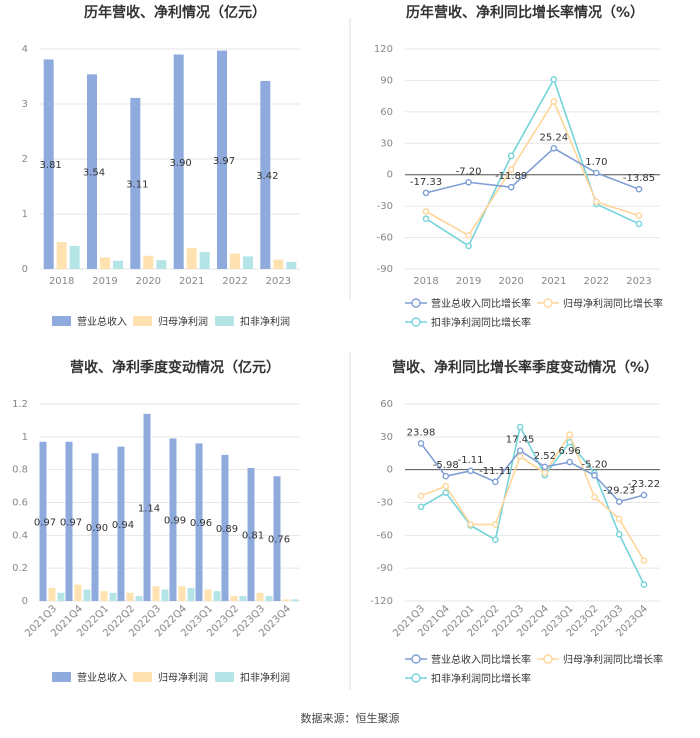  Describe the element at coordinates (570, 451) in the screenshot. I see `point-value-label: 6.96` at that location.